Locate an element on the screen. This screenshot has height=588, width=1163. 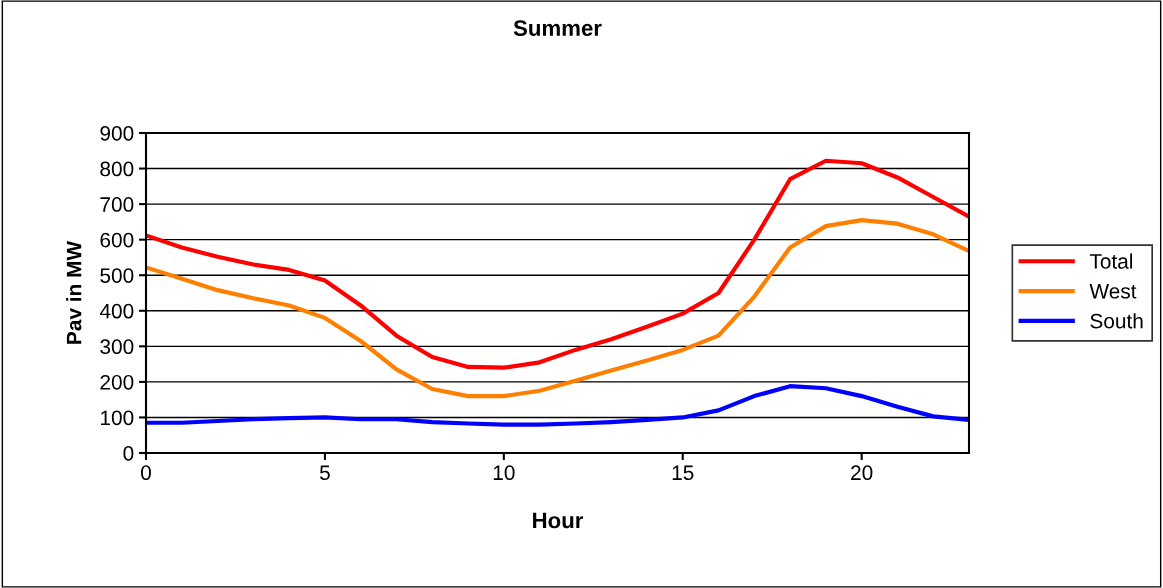
y-tick-label: 800 is located at coordinates (117, 169).